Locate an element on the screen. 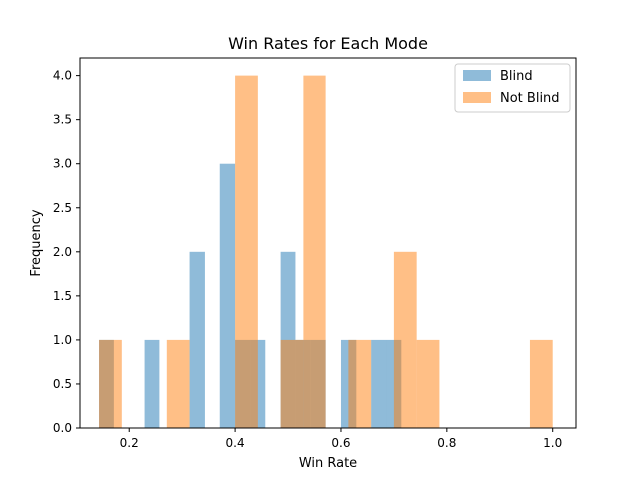  x-axis: 0.2 0.4 0.6 0.8 1.0 is located at coordinates (341, 439).